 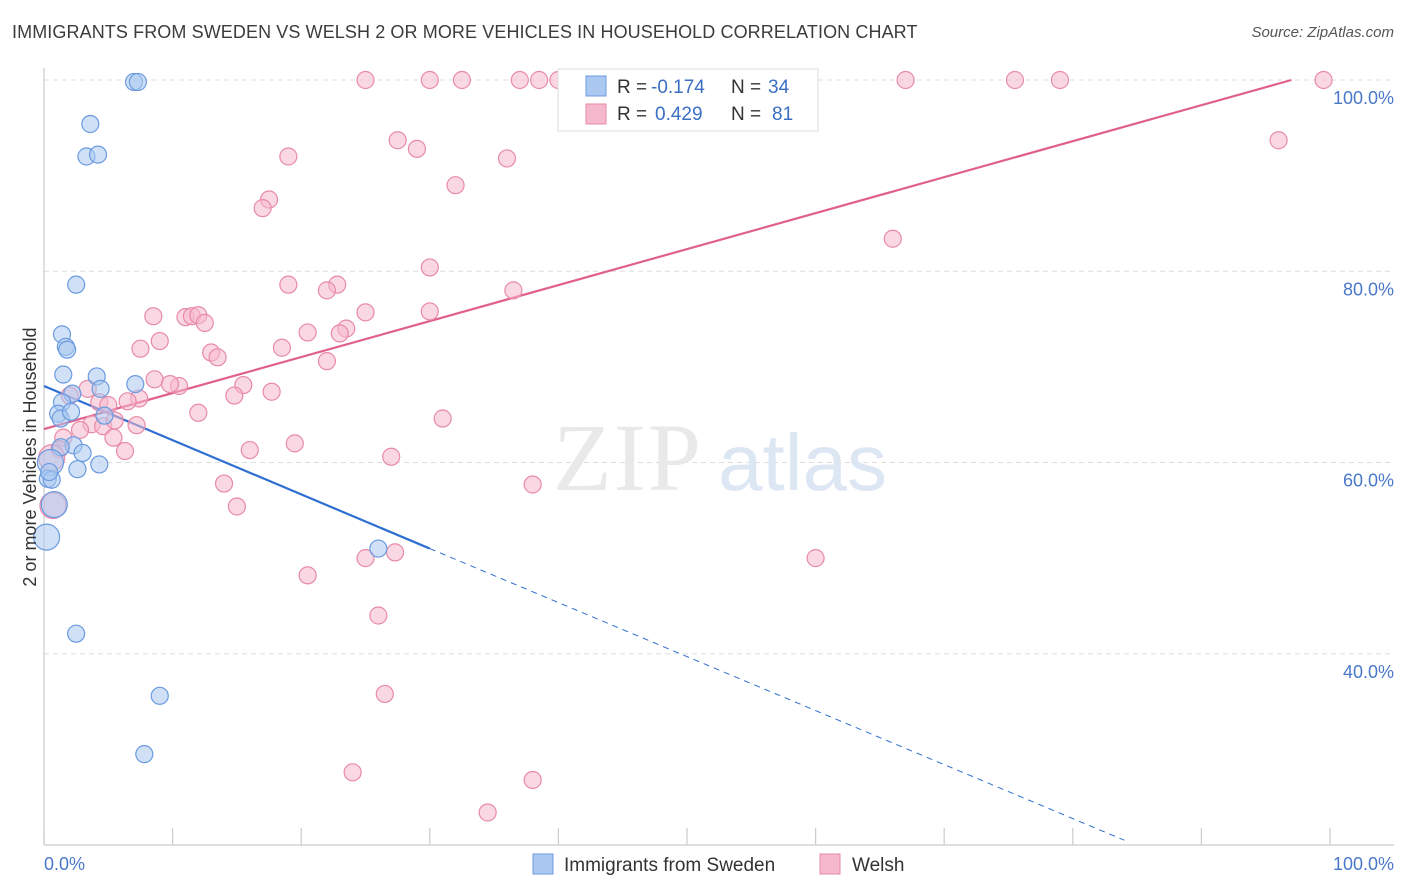 I want to click on y-tick-label: 60.0%, so click(x=1368, y=481).